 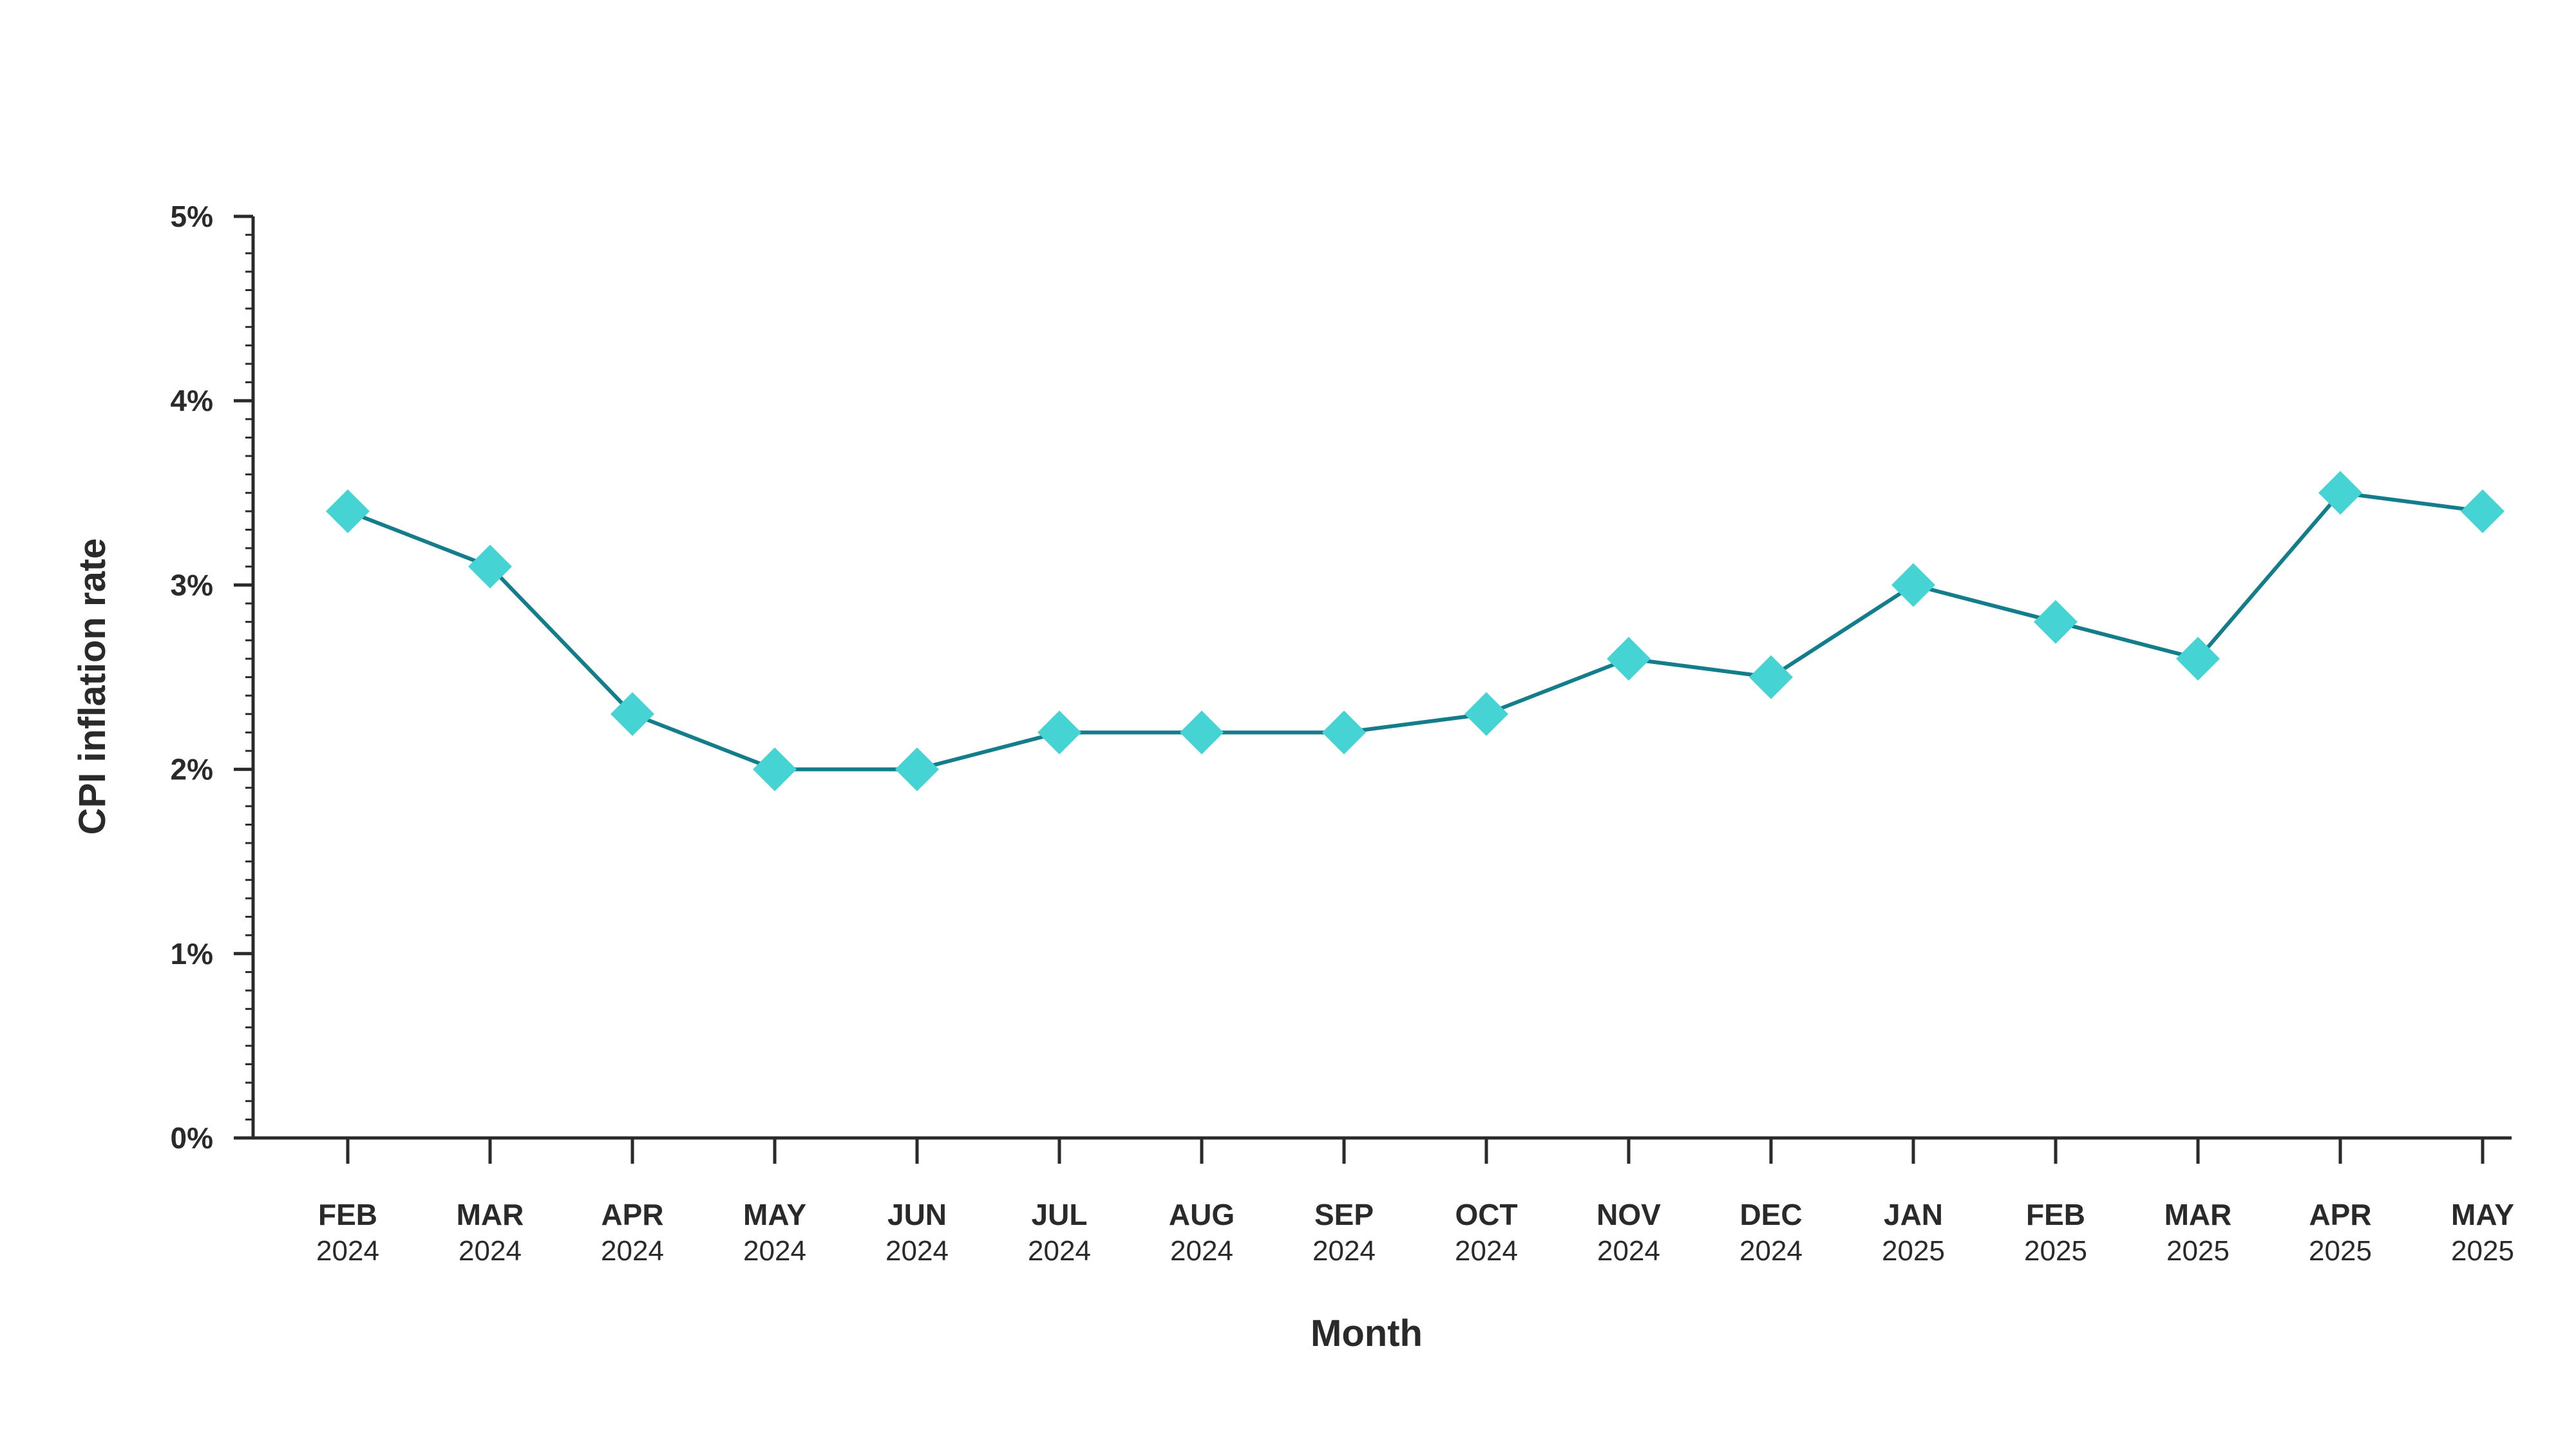 What do you see at coordinates (1344, 1214) in the screenshot?
I see `x-tick-label-month: SEP` at bounding box center [1344, 1214].